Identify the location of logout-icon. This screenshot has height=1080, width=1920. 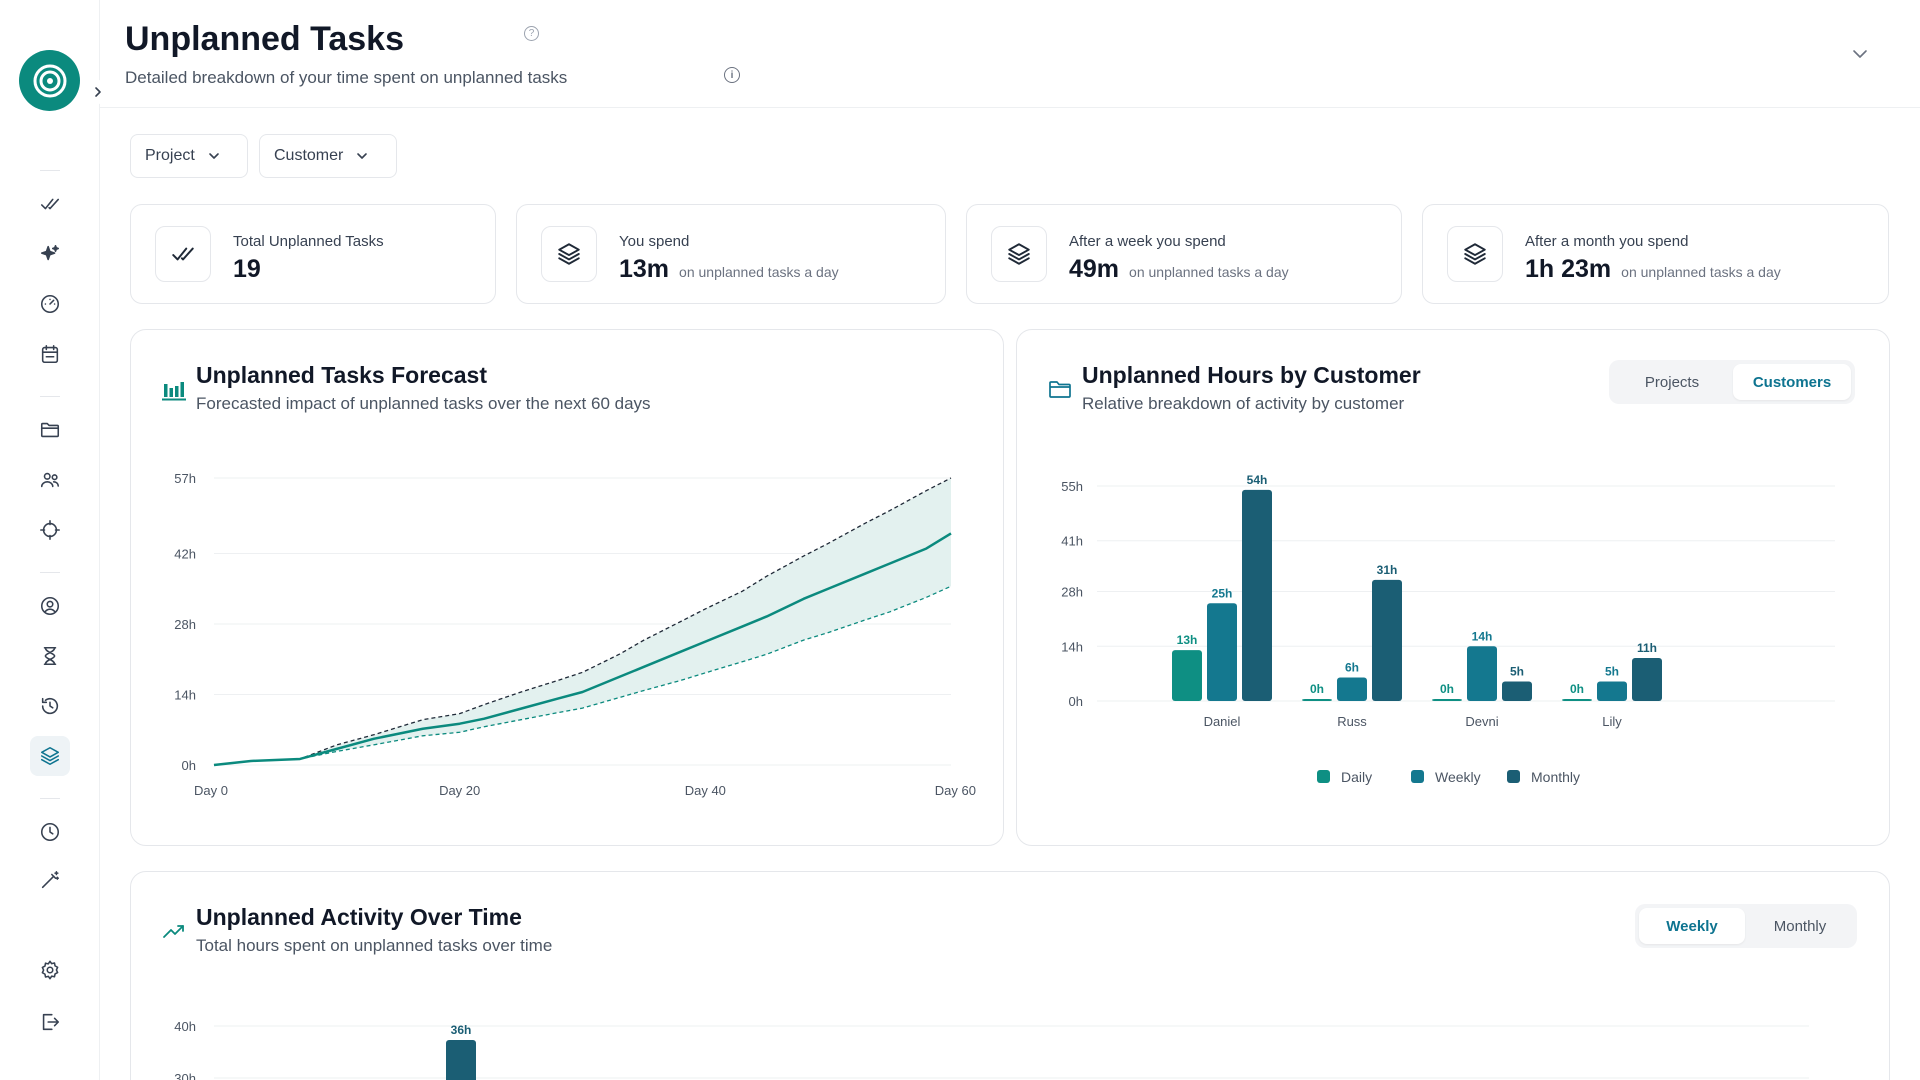
(51, 1022).